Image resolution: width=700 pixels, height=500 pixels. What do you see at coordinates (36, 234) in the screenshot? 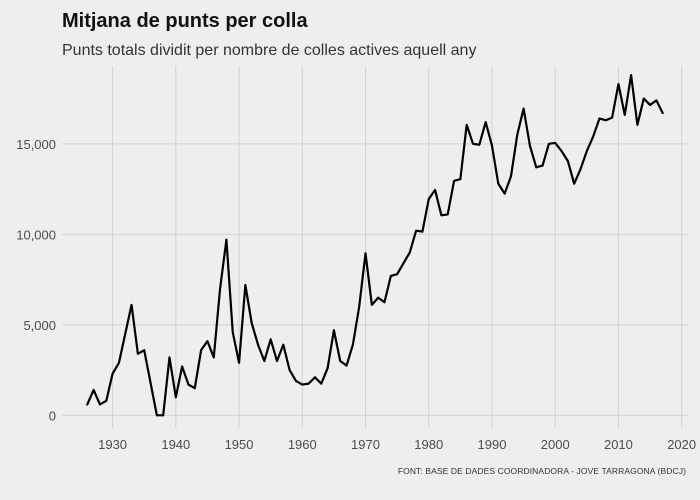
I see `y-tick-label: 10,000` at bounding box center [36, 234].